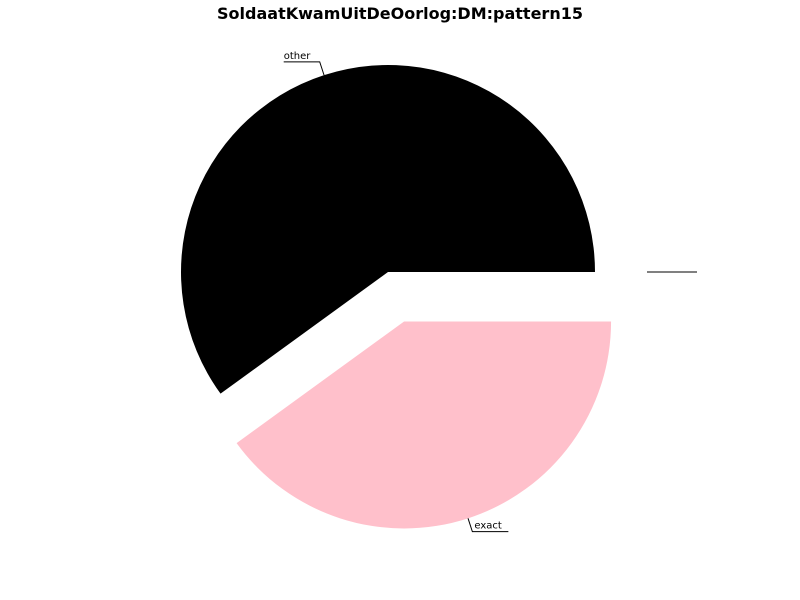  Describe the element at coordinates (298, 56) in the screenshot. I see `slice-label-other-0: other` at that location.